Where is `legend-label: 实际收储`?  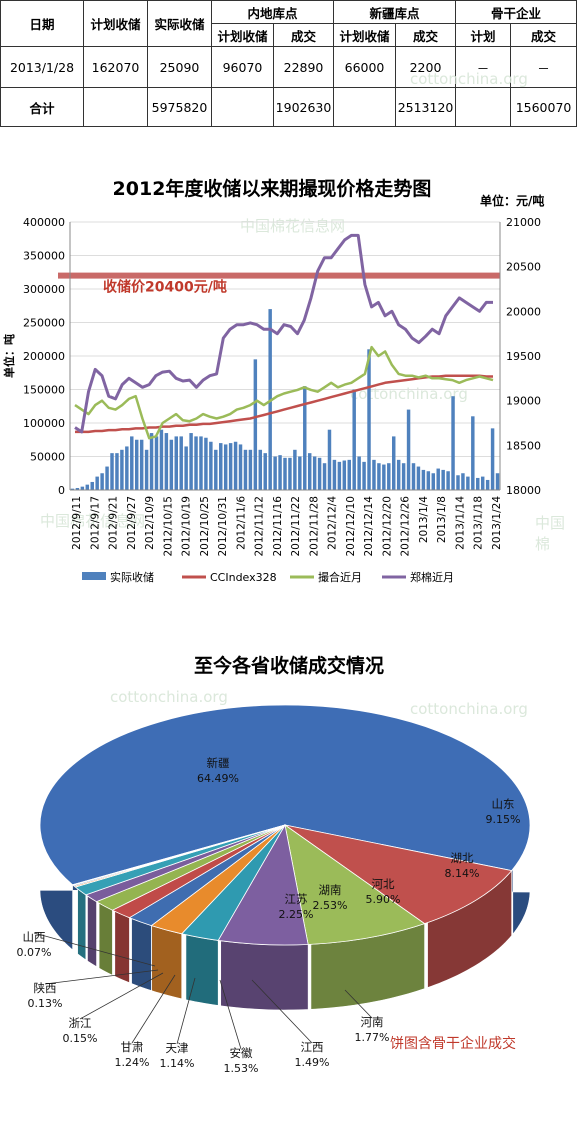
legend-label: 实际收储 is located at coordinates (132, 577).